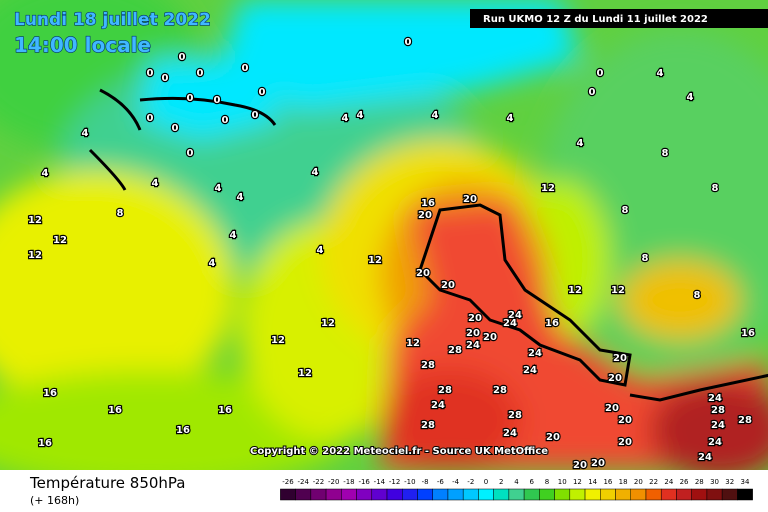 This screenshot has width=768, height=512. Describe the element at coordinates (470, 482) in the screenshot. I see `colorbar-tick-label: -2` at that location.